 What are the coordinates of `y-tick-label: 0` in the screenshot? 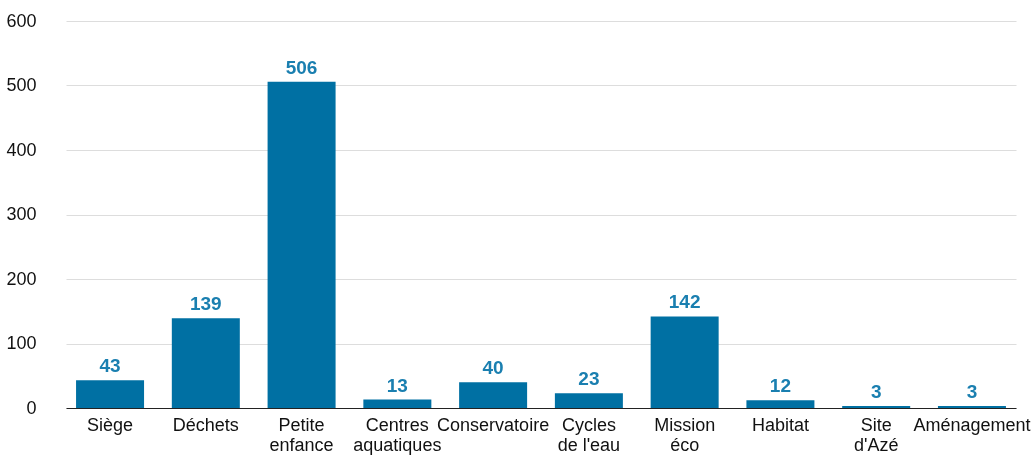 It's located at (31, 407).